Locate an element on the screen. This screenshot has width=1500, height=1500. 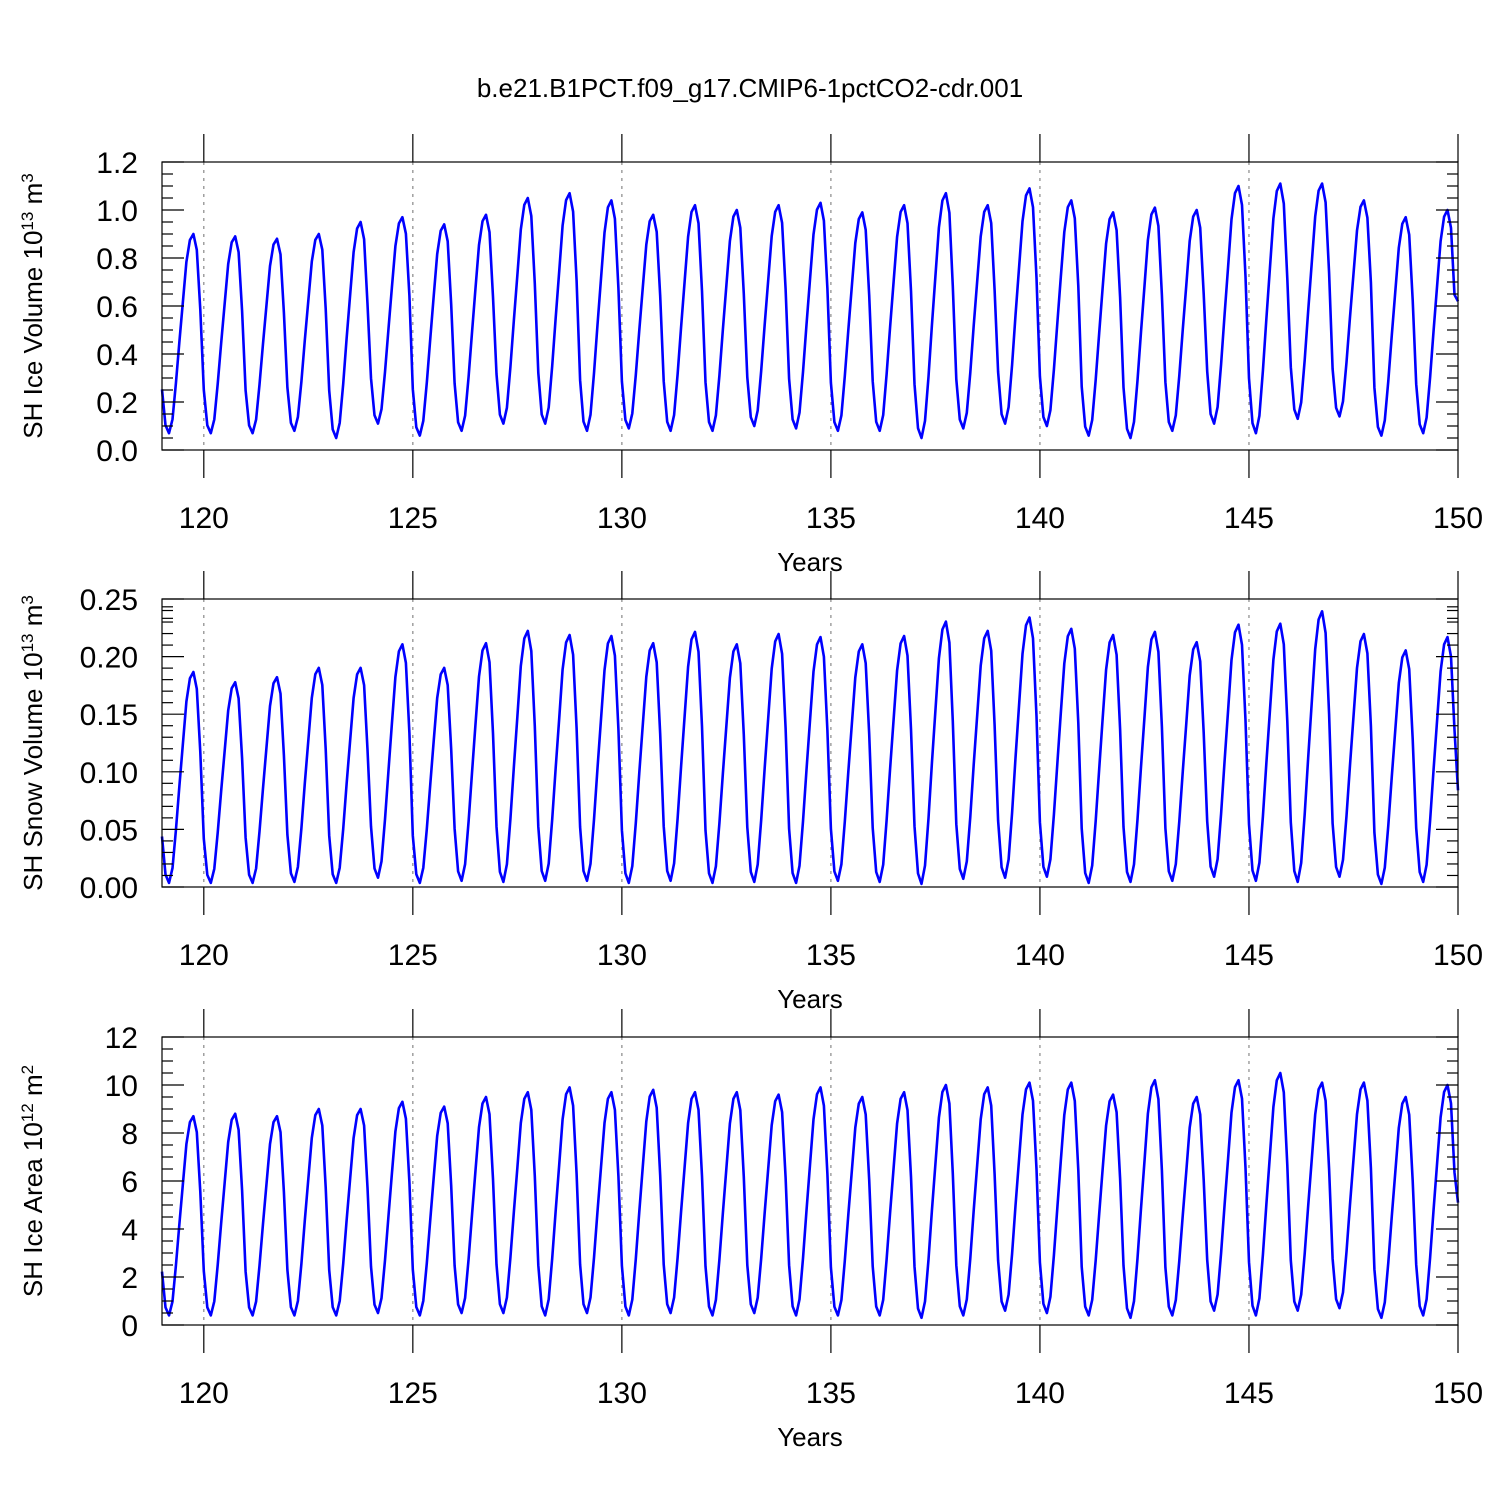
ice-volume-xtick-label: 125 is located at coordinates (413, 518).